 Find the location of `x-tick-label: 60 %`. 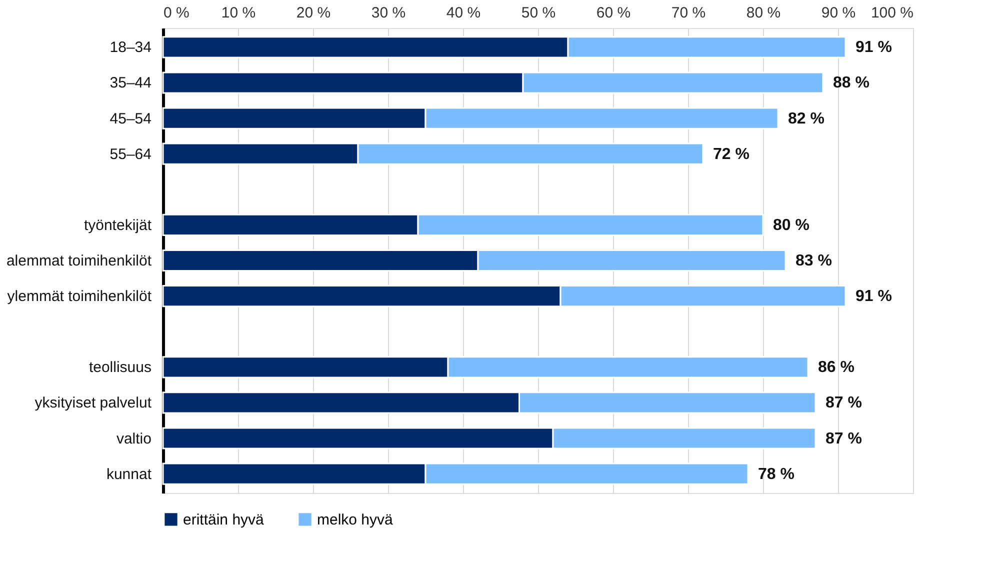

x-tick-label: 60 % is located at coordinates (613, 13).